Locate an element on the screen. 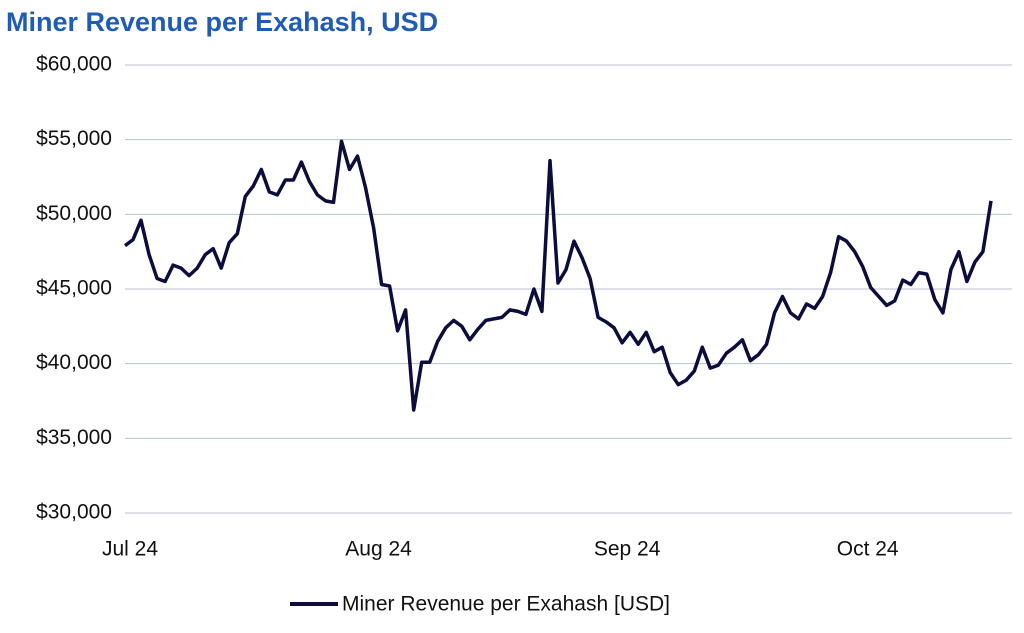 Image resolution: width=1024 pixels, height=633 pixels. chart-title: Miner Revenue per Exahash, USD is located at coordinates (222, 22).